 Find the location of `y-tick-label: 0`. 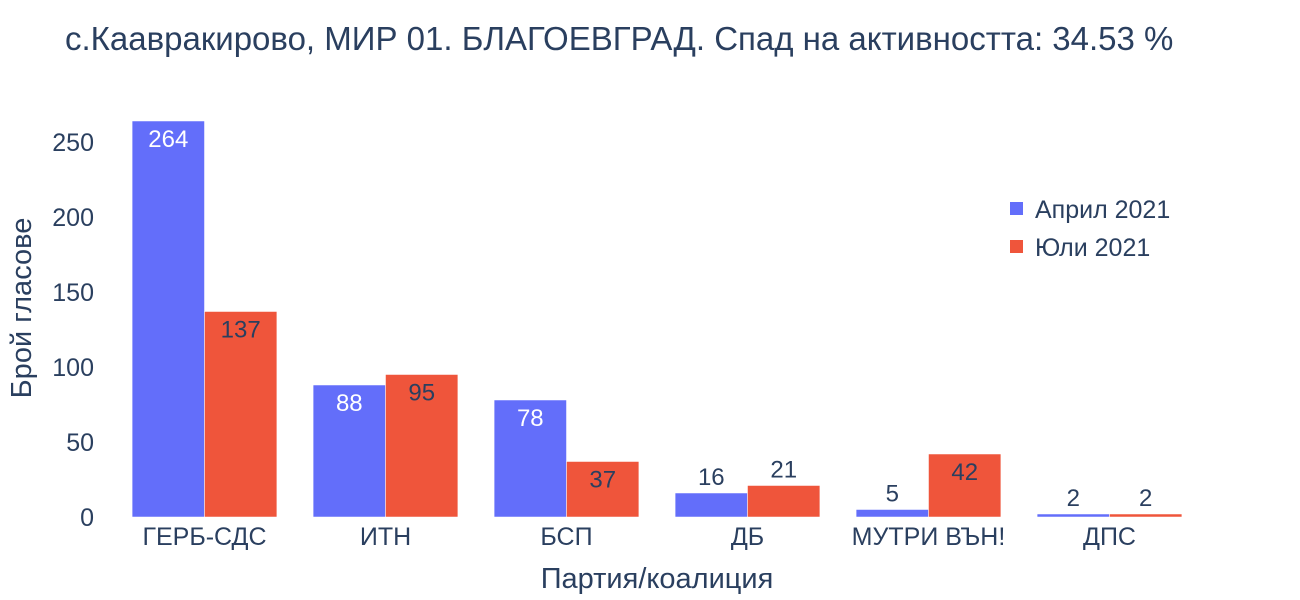

y-tick-label: 0 is located at coordinates (87, 518).